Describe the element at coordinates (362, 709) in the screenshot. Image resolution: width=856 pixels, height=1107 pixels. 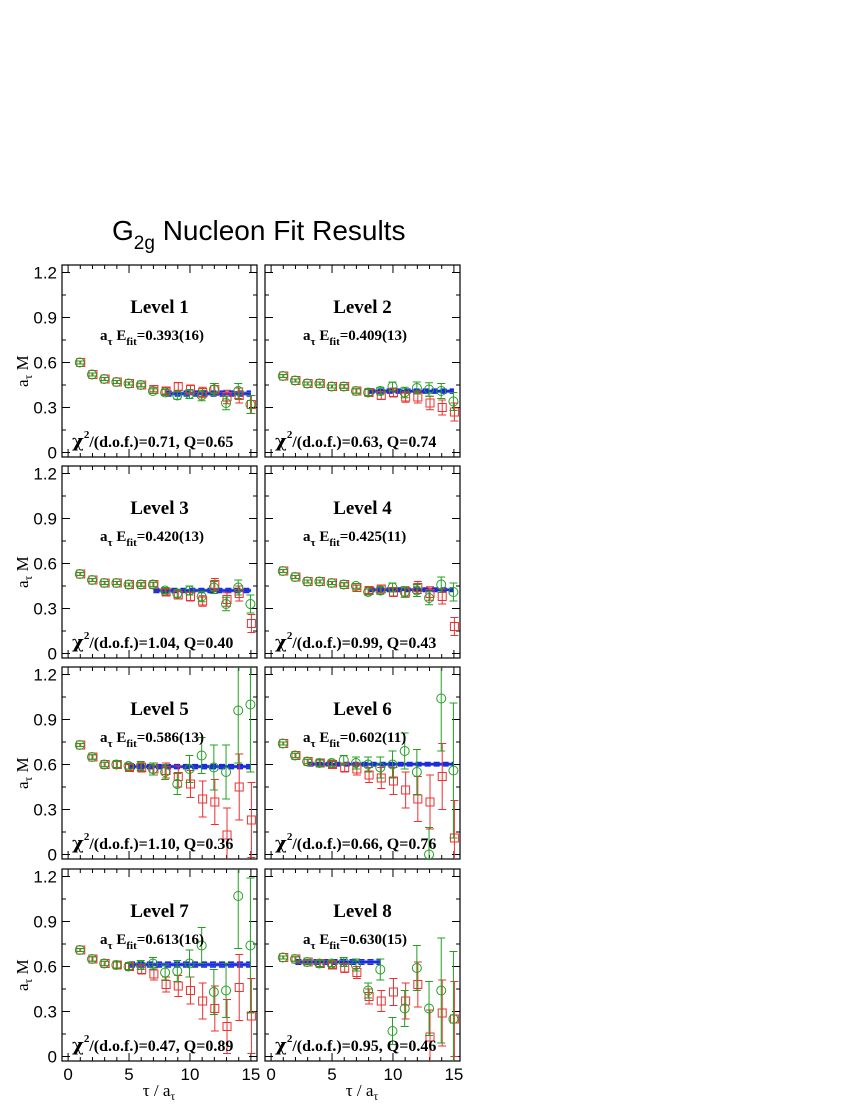
I see `level-label: Level 6` at that location.